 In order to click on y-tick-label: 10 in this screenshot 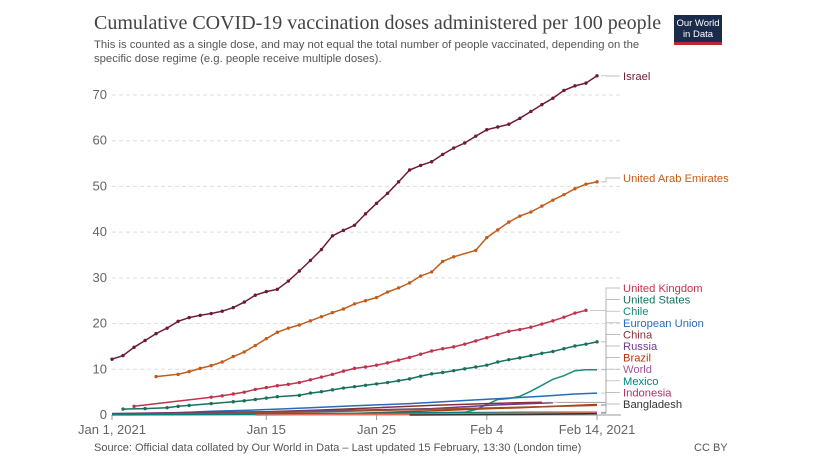, I will do `click(100, 368)`.